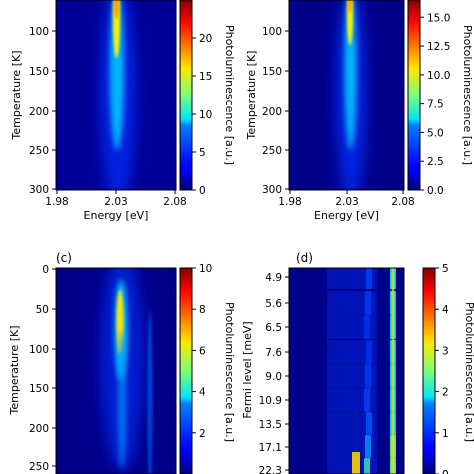 Image resolution: width=474 pixels, height=474 pixels. I want to click on colorbar-c-tick-label: 6, so click(202, 351).